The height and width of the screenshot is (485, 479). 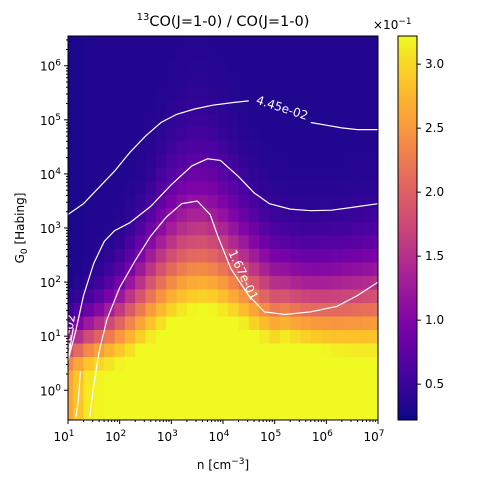 What do you see at coordinates (218, 436) in the screenshot?
I see `x-tick-label: 104` at bounding box center [218, 436].